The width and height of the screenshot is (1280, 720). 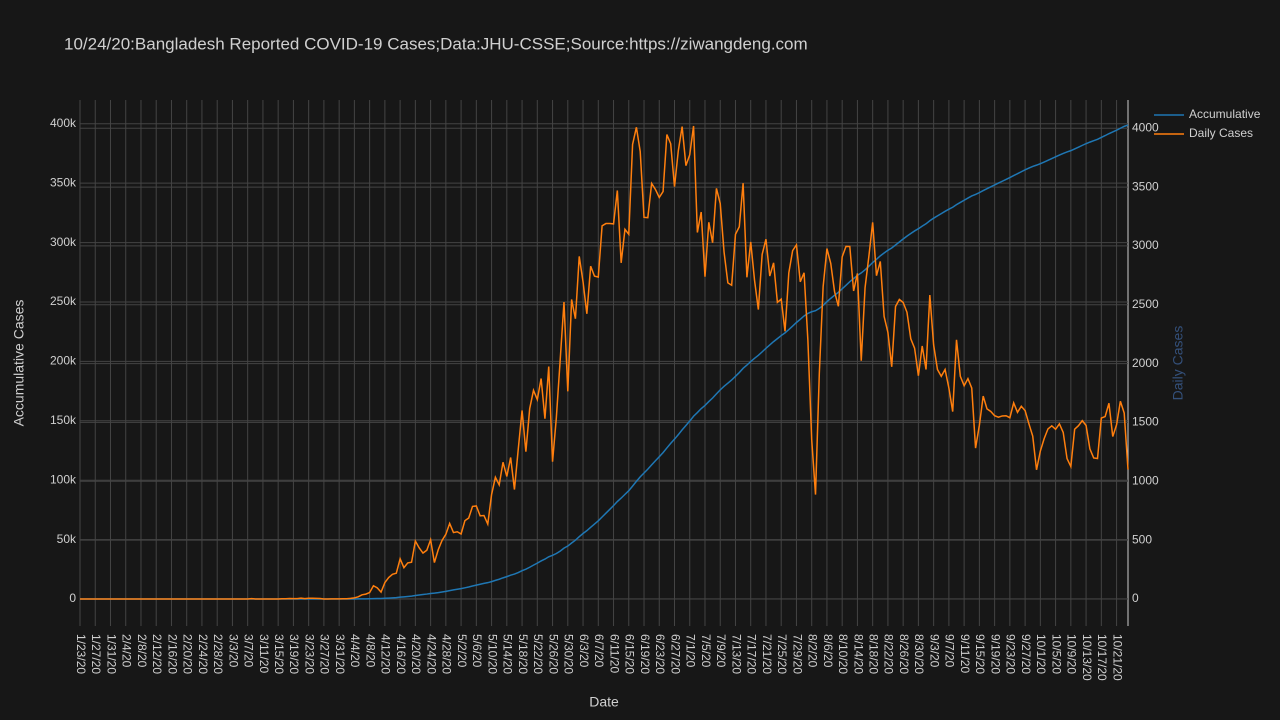 I want to click on y-tick-label: 300k, so click(x=63, y=242).